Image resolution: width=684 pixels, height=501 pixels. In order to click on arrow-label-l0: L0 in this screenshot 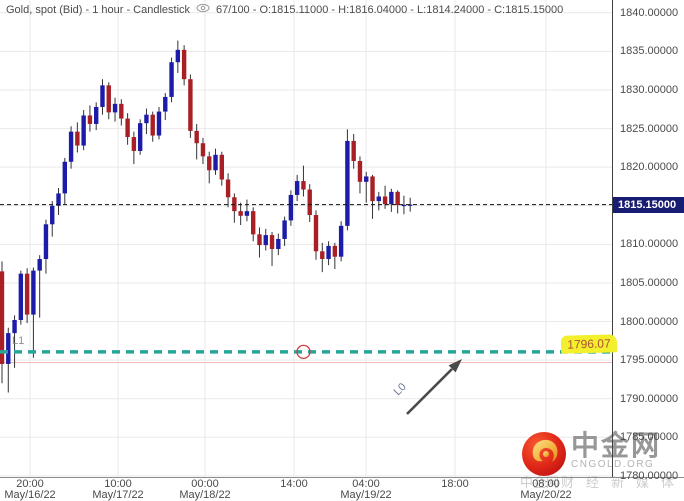, I will do `click(400, 389)`.